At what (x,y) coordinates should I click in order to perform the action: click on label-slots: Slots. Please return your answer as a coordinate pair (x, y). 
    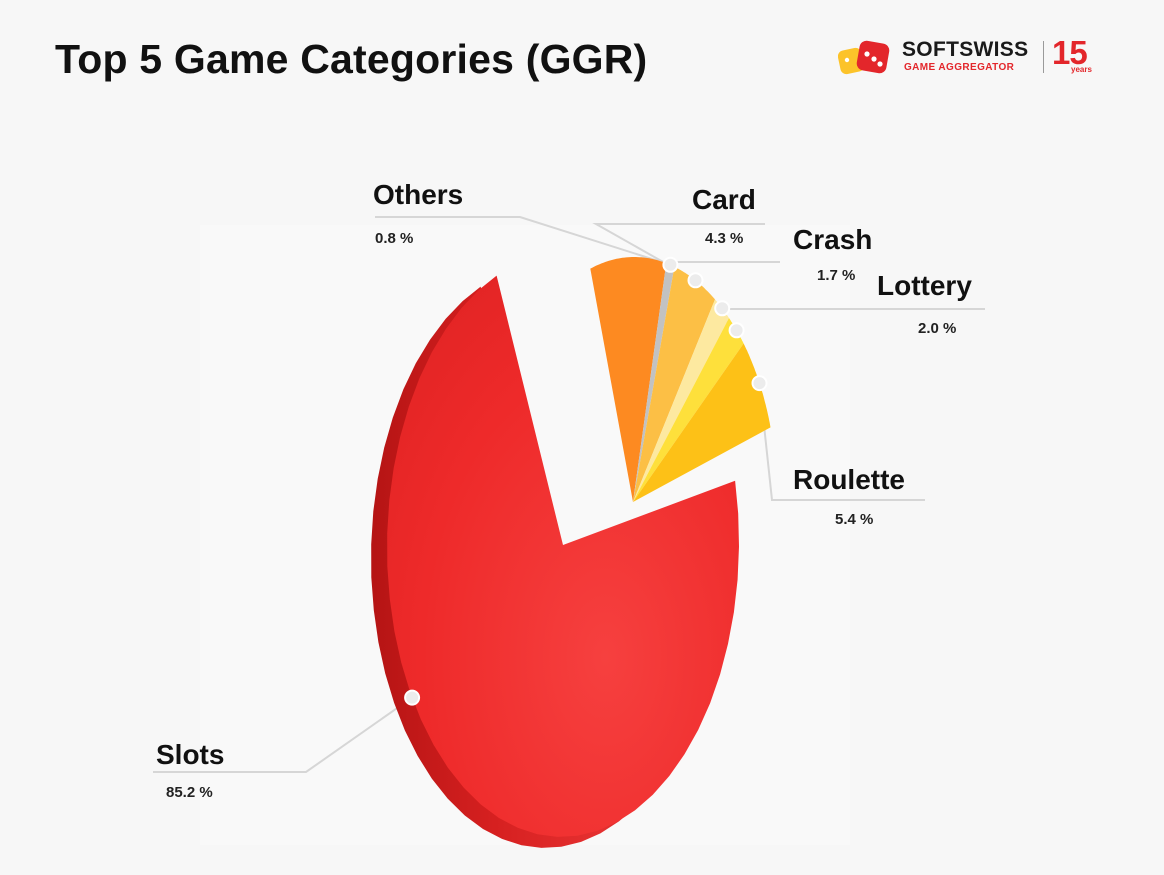
    Looking at the image, I should click on (190, 754).